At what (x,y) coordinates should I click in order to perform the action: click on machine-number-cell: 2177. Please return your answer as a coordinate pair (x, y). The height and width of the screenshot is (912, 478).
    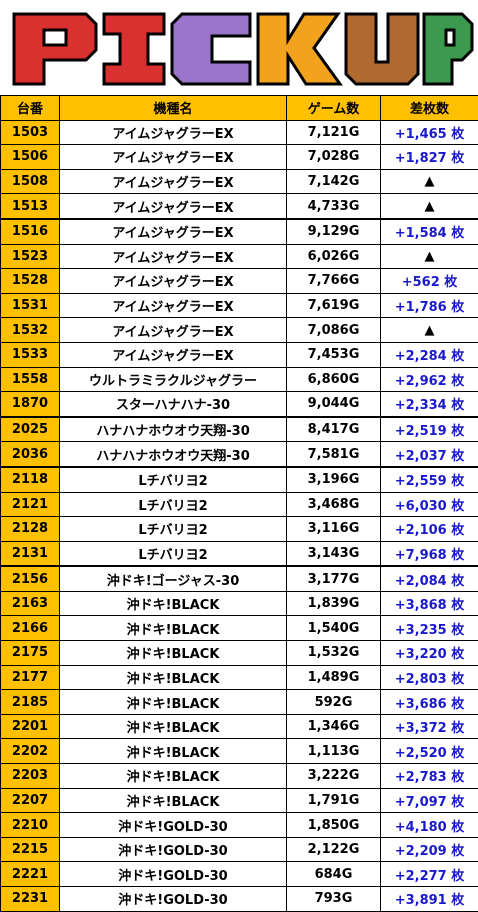
    Looking at the image, I should click on (30, 677).